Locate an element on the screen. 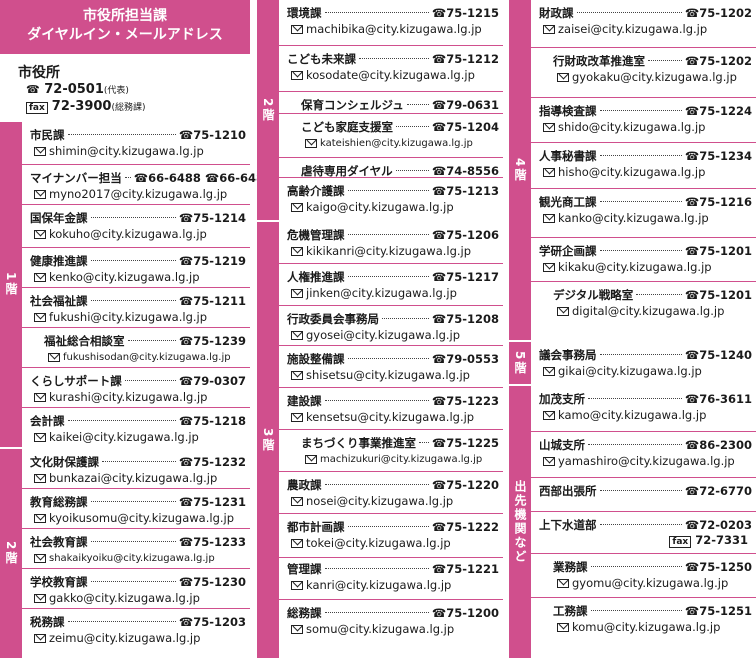 The width and height of the screenshot is (756, 658). department-email: shimin@city.kizugawa.lg.jp is located at coordinates (138, 151).